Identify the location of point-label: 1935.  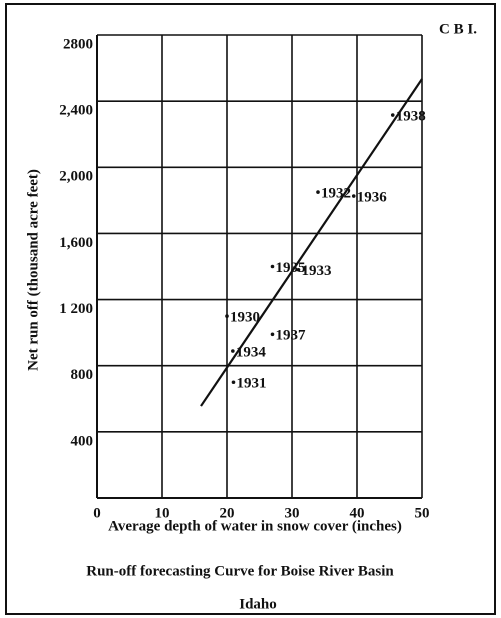
(291, 268).